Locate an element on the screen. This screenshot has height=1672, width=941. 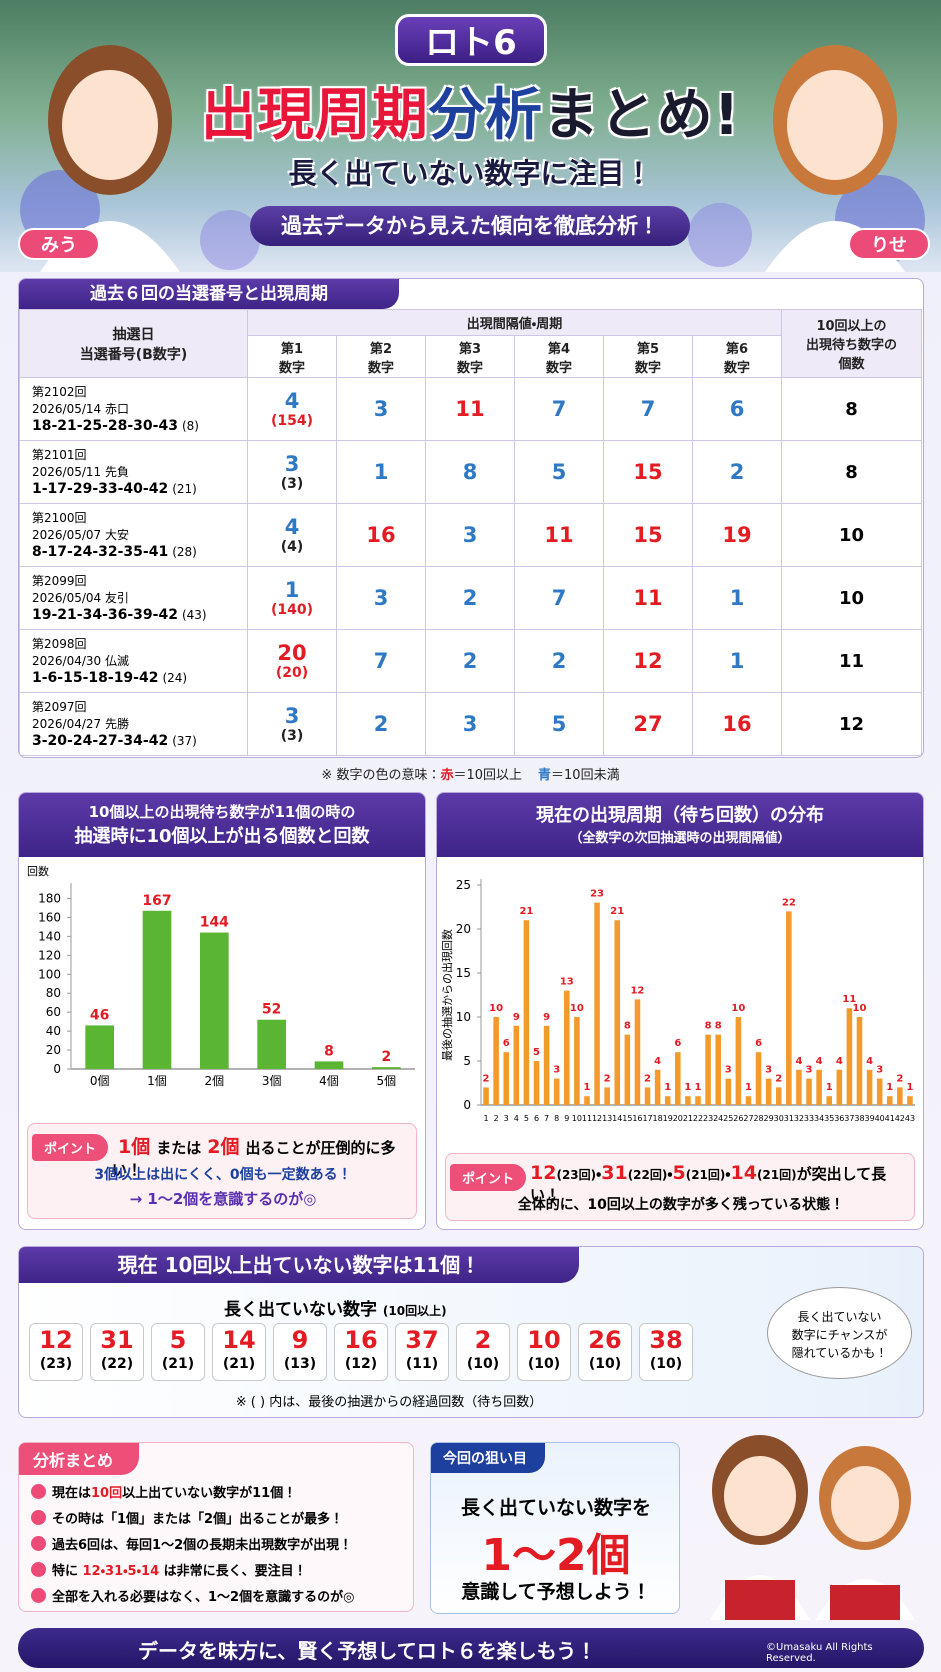
header-cell: 抽選日 当選番号(B数字) is located at coordinates (133, 343).